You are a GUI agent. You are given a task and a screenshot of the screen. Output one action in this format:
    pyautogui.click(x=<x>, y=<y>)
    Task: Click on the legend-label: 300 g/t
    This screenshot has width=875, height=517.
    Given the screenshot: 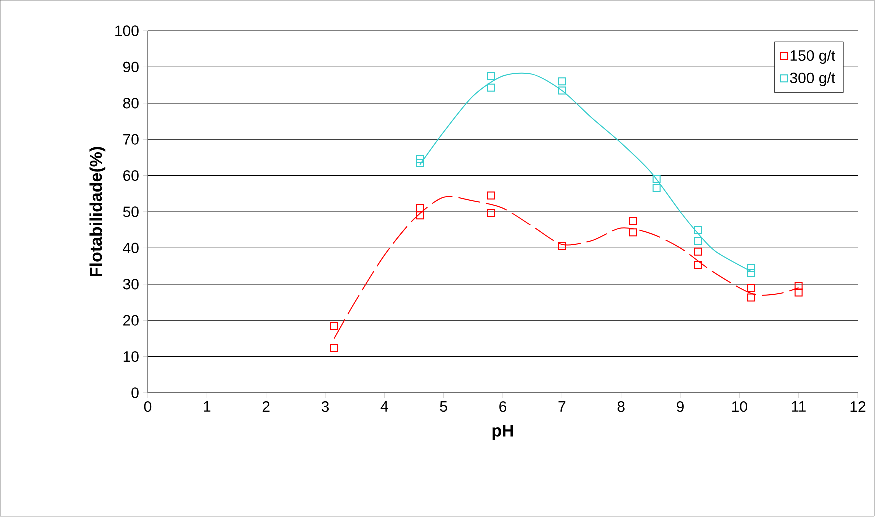 What is the action you would take?
    pyautogui.click(x=813, y=79)
    